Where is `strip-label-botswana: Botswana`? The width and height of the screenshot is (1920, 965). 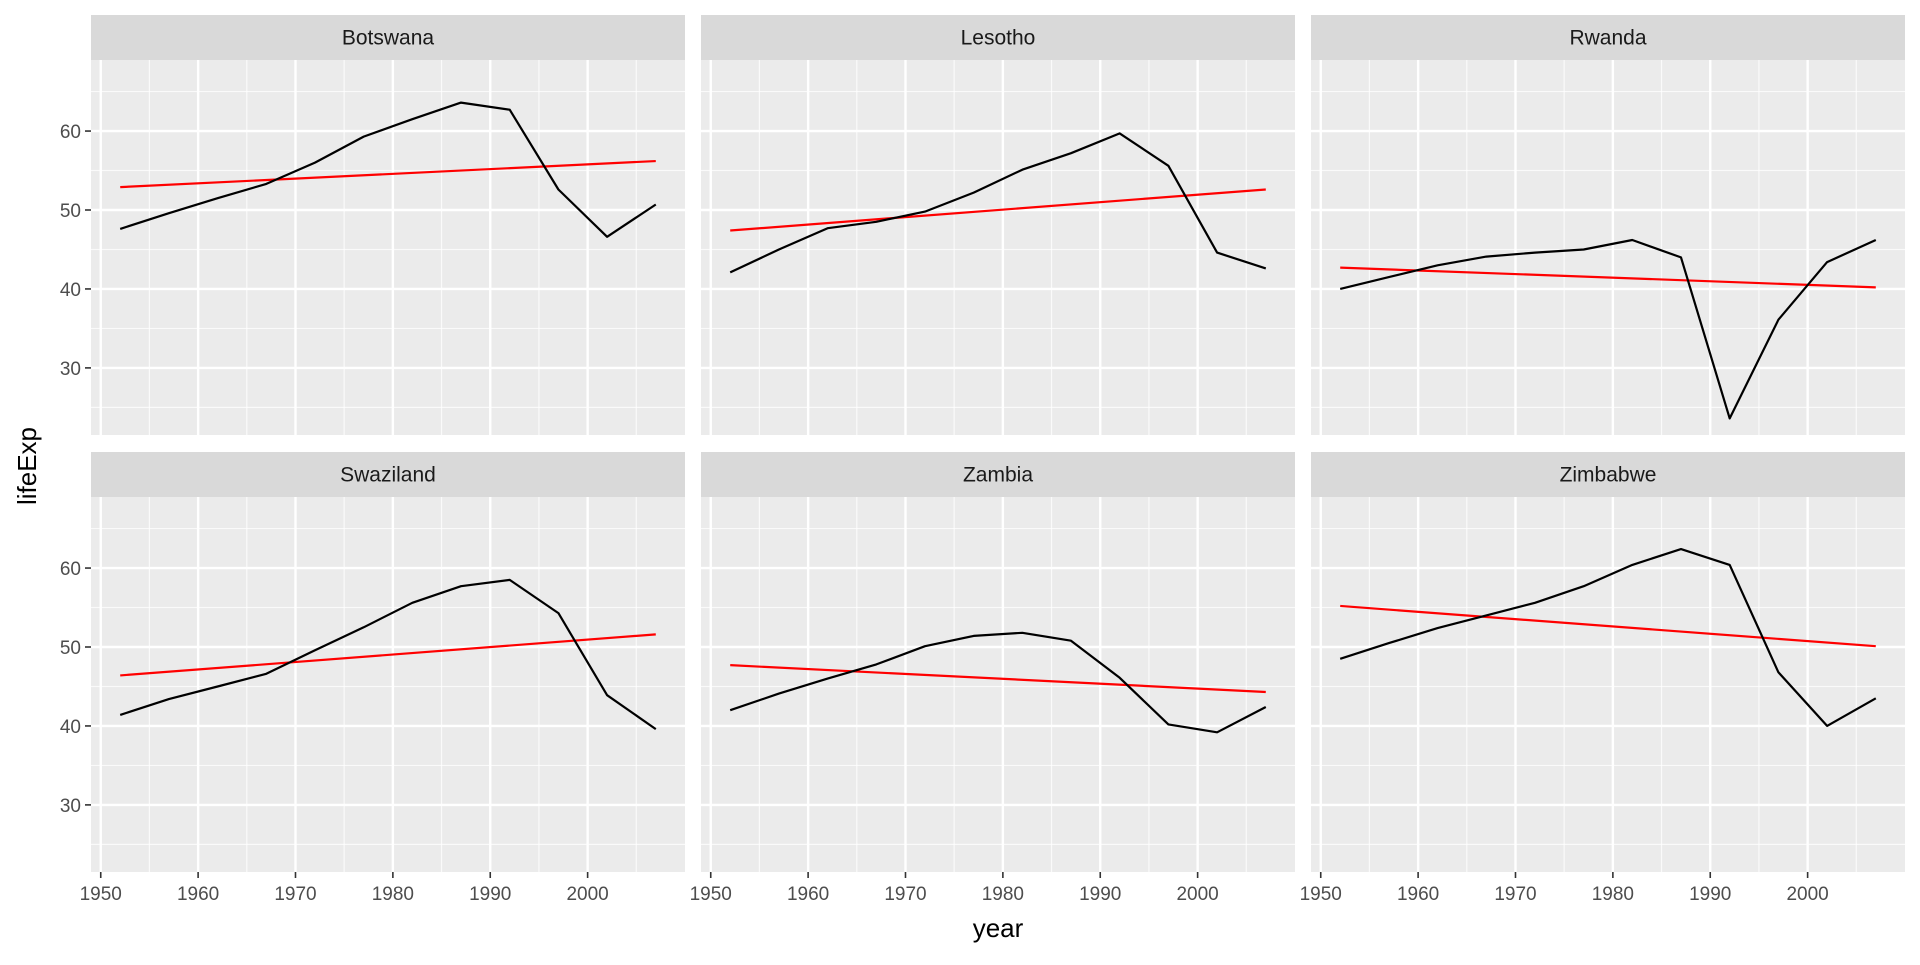 strip-label-botswana: Botswana is located at coordinates (388, 38).